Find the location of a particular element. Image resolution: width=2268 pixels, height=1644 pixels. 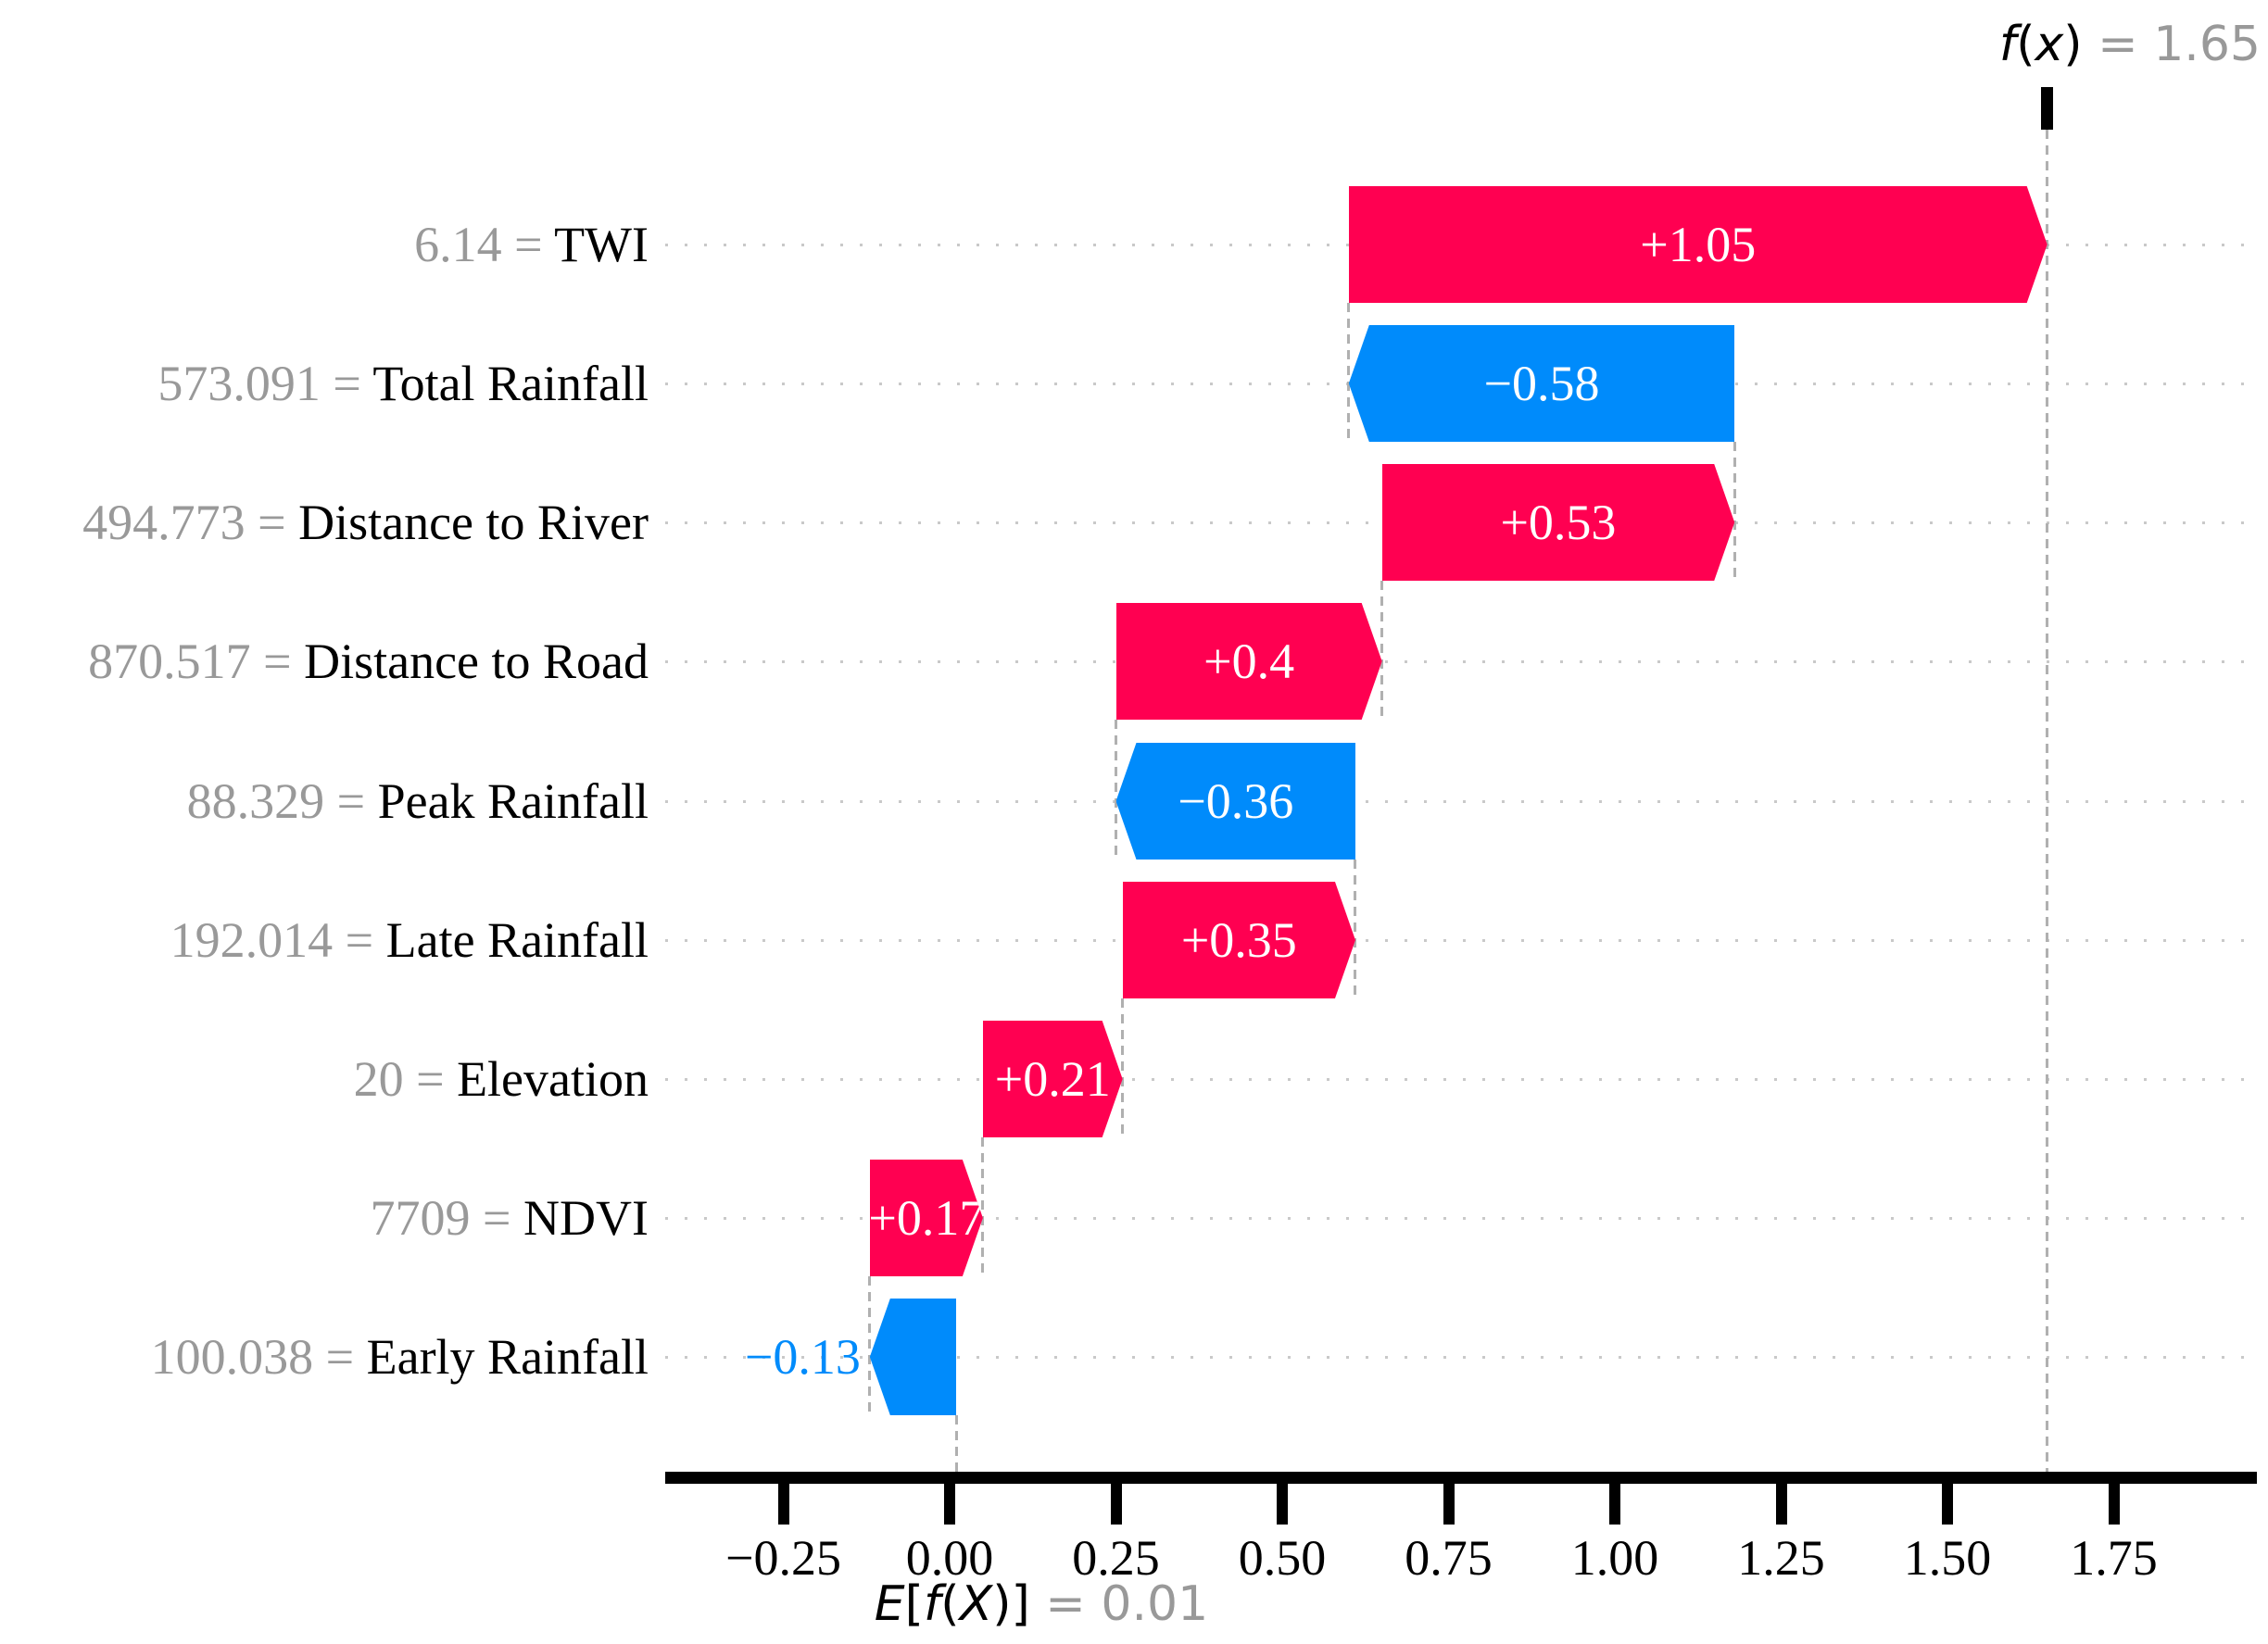

feature-value: 573.091 = is located at coordinates (265, 383).